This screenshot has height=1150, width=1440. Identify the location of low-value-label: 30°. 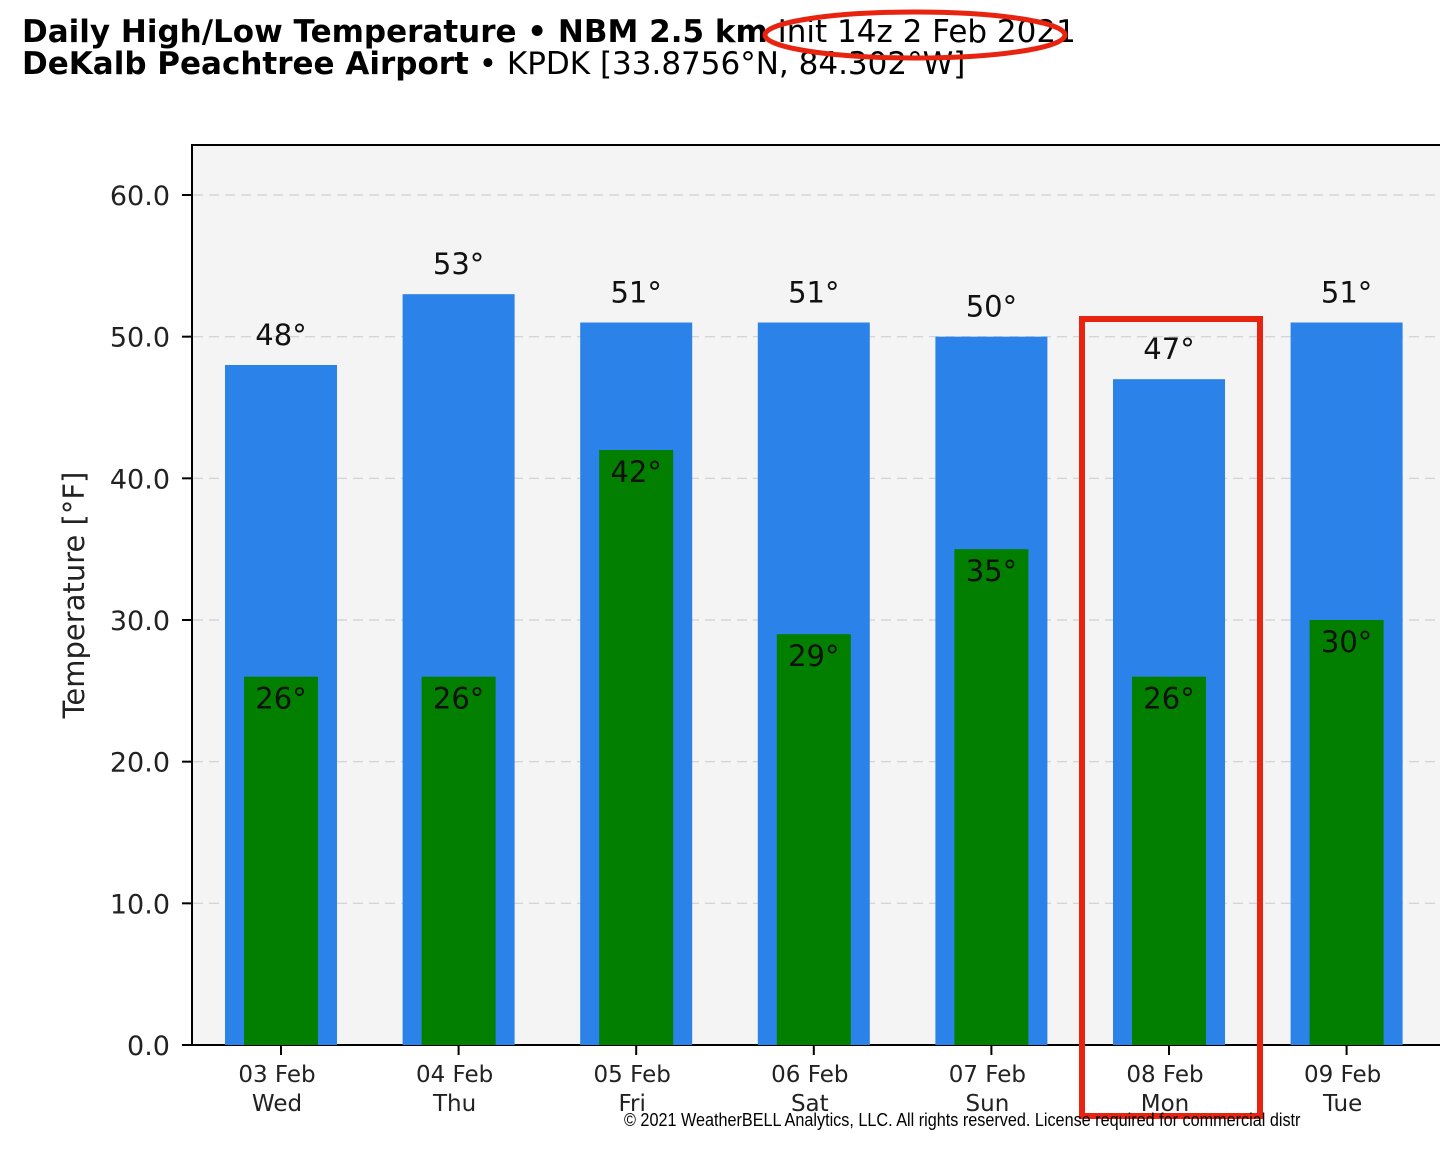
(1346, 642).